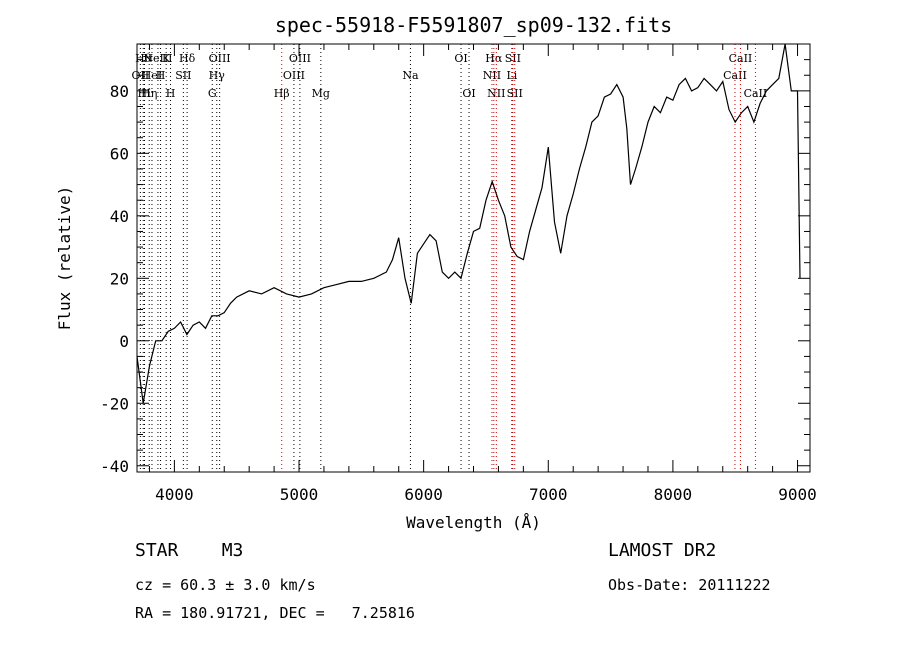 This screenshot has height=650, width=900. I want to click on line-marker-label: Hα, so click(494, 58).